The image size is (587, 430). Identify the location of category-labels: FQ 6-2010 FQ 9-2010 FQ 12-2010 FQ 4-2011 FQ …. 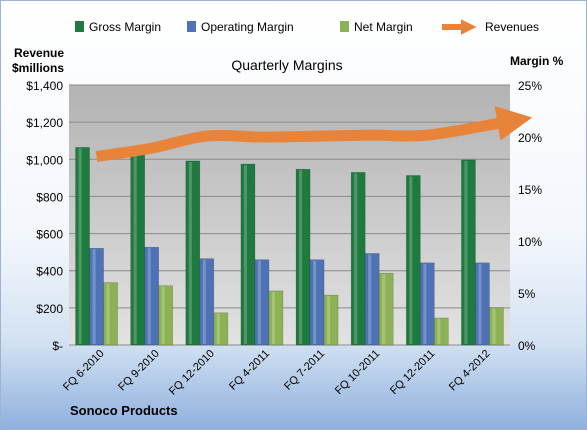
(277, 373).